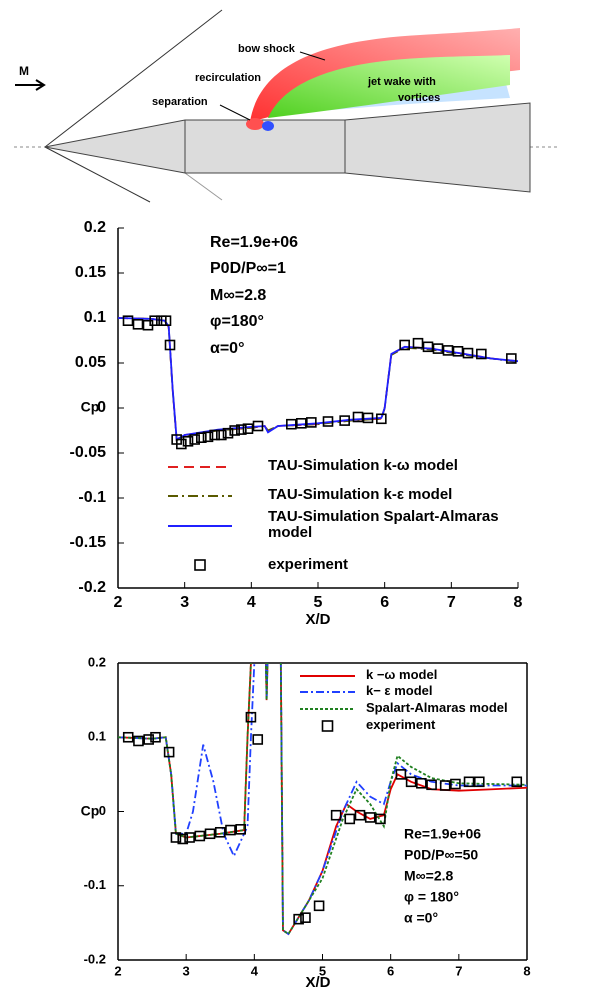  I want to click on freestream-label: M, so click(24, 71).